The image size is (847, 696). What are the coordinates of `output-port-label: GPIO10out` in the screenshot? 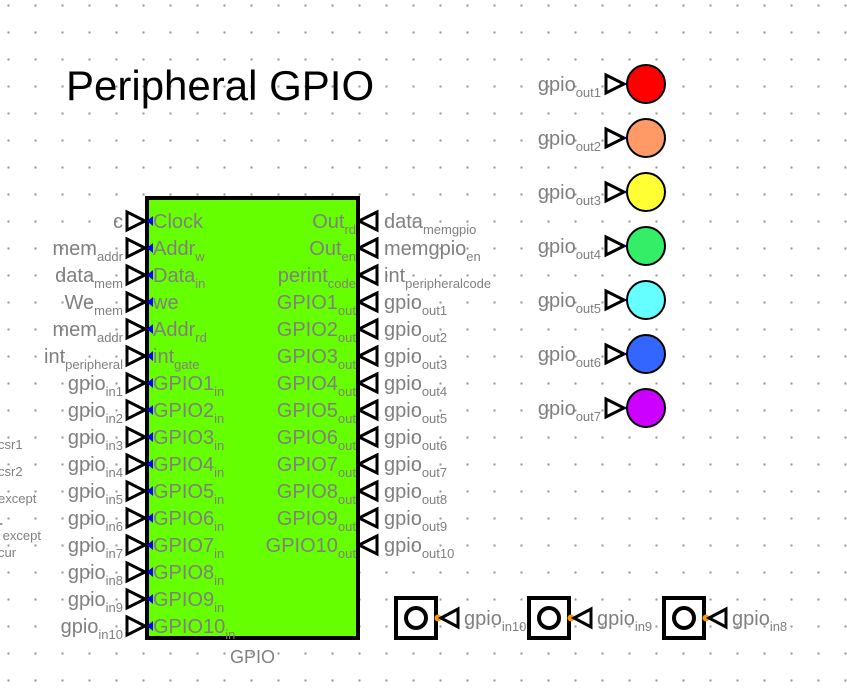 It's located at (311, 548).